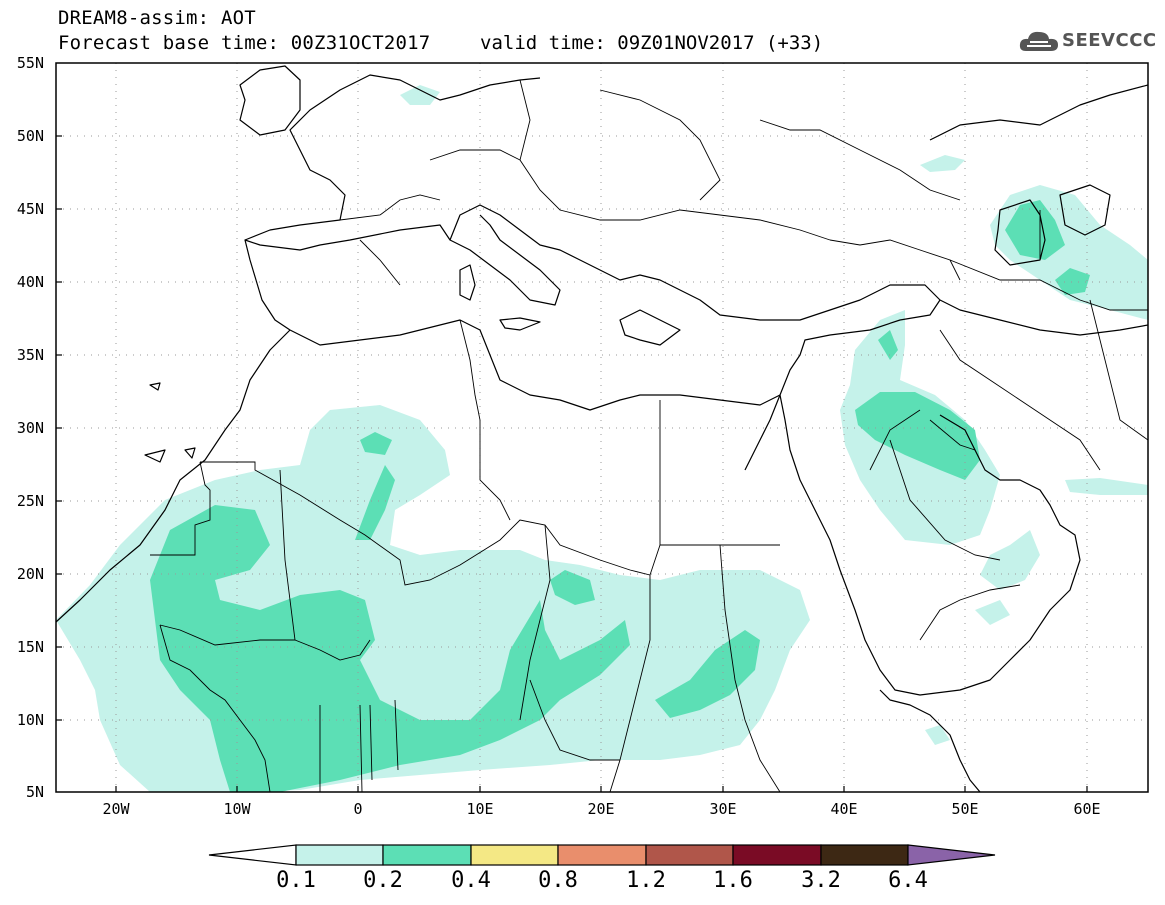 This screenshot has width=1165, height=905. I want to click on lat-label: 20N, so click(30, 574).